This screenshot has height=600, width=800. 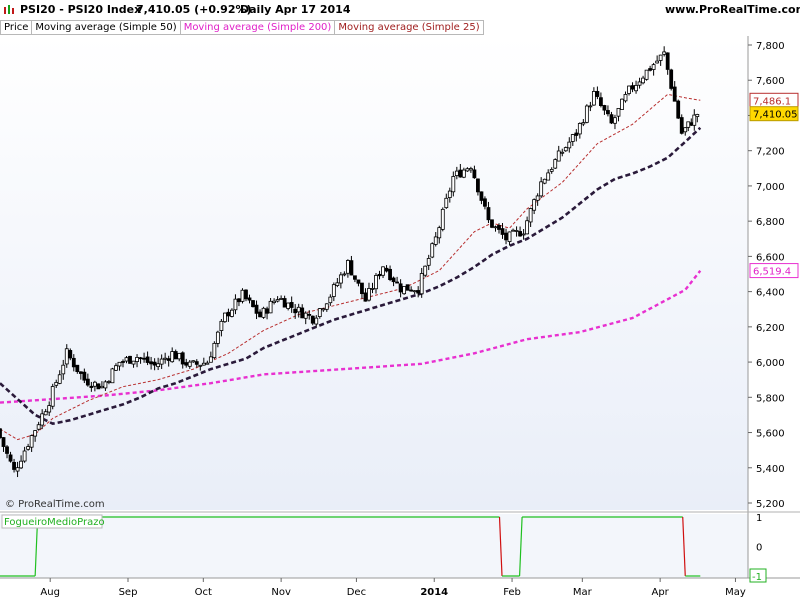 What do you see at coordinates (770, 152) in the screenshot?
I see `y-tick-label: 7,200` at bounding box center [770, 152].